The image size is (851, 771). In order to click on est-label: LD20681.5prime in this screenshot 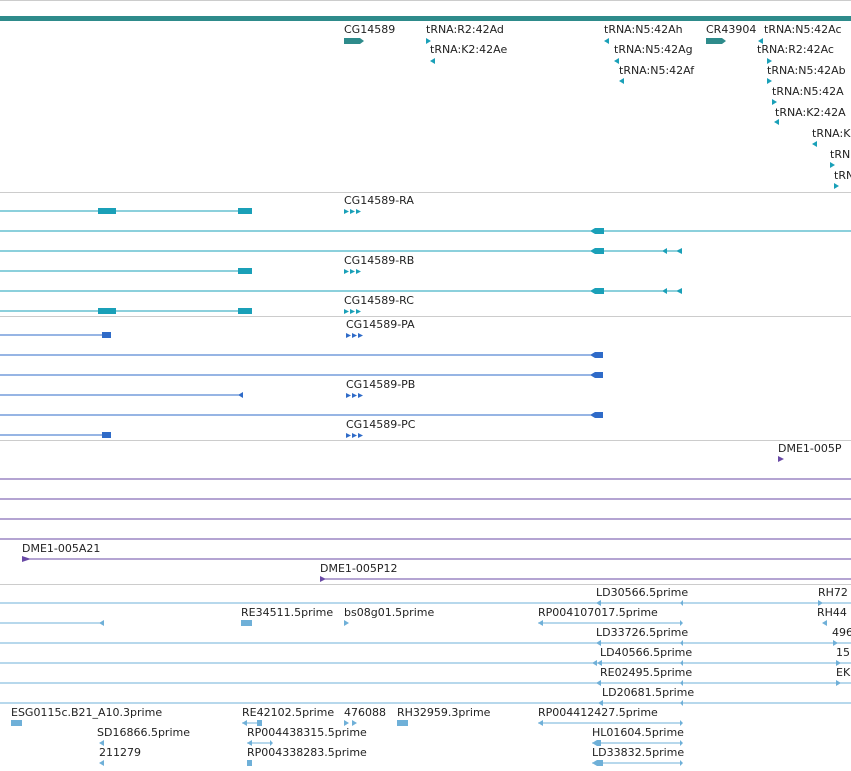, I will do `click(648, 692)`.